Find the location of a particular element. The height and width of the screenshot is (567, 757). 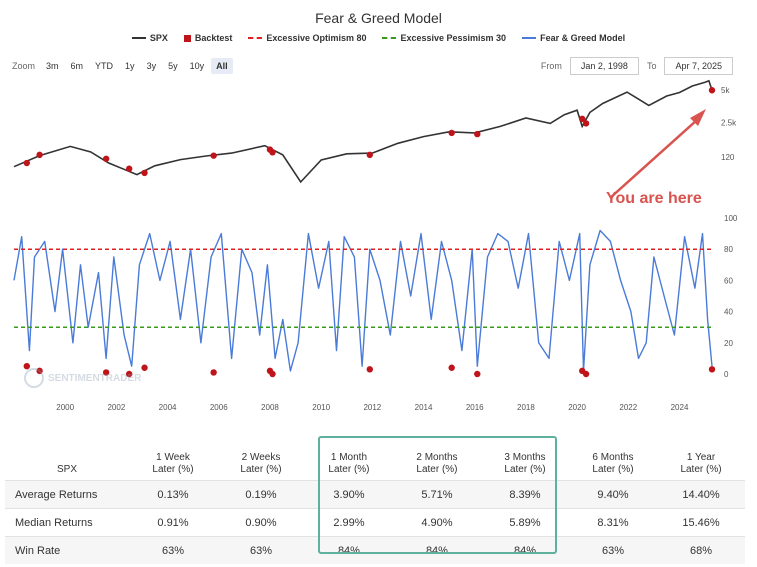

zoom-button-ytd: YTD is located at coordinates (104, 66).